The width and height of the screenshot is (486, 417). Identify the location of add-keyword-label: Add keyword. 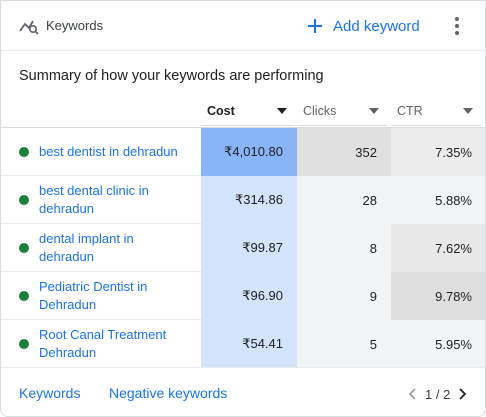
(376, 26).